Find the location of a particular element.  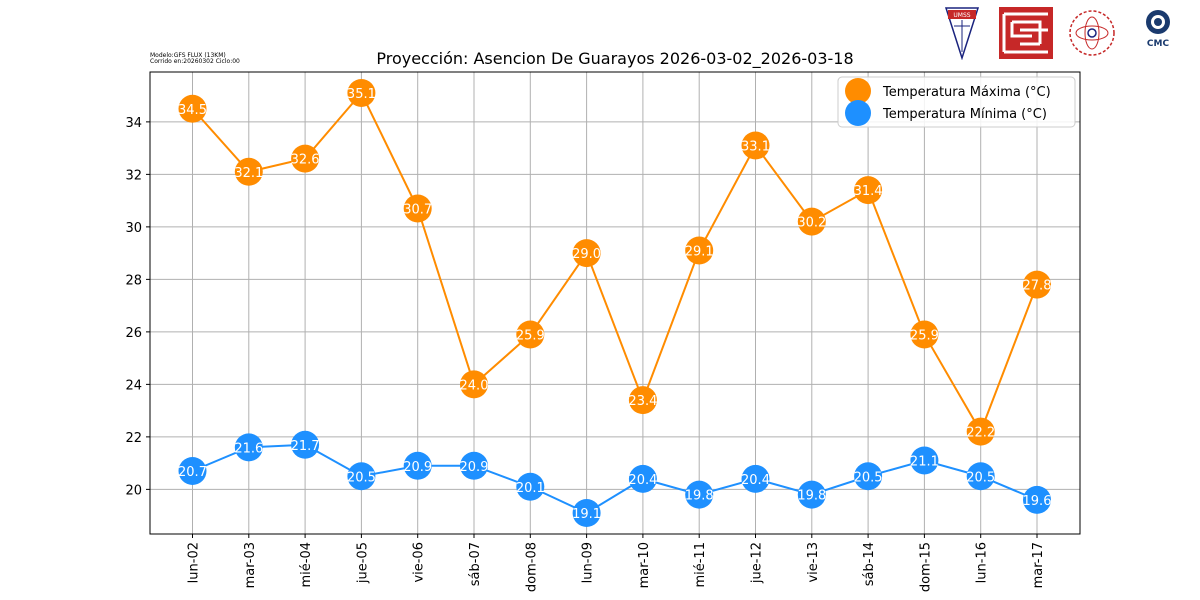

data-label: 32.6 is located at coordinates (305, 160).